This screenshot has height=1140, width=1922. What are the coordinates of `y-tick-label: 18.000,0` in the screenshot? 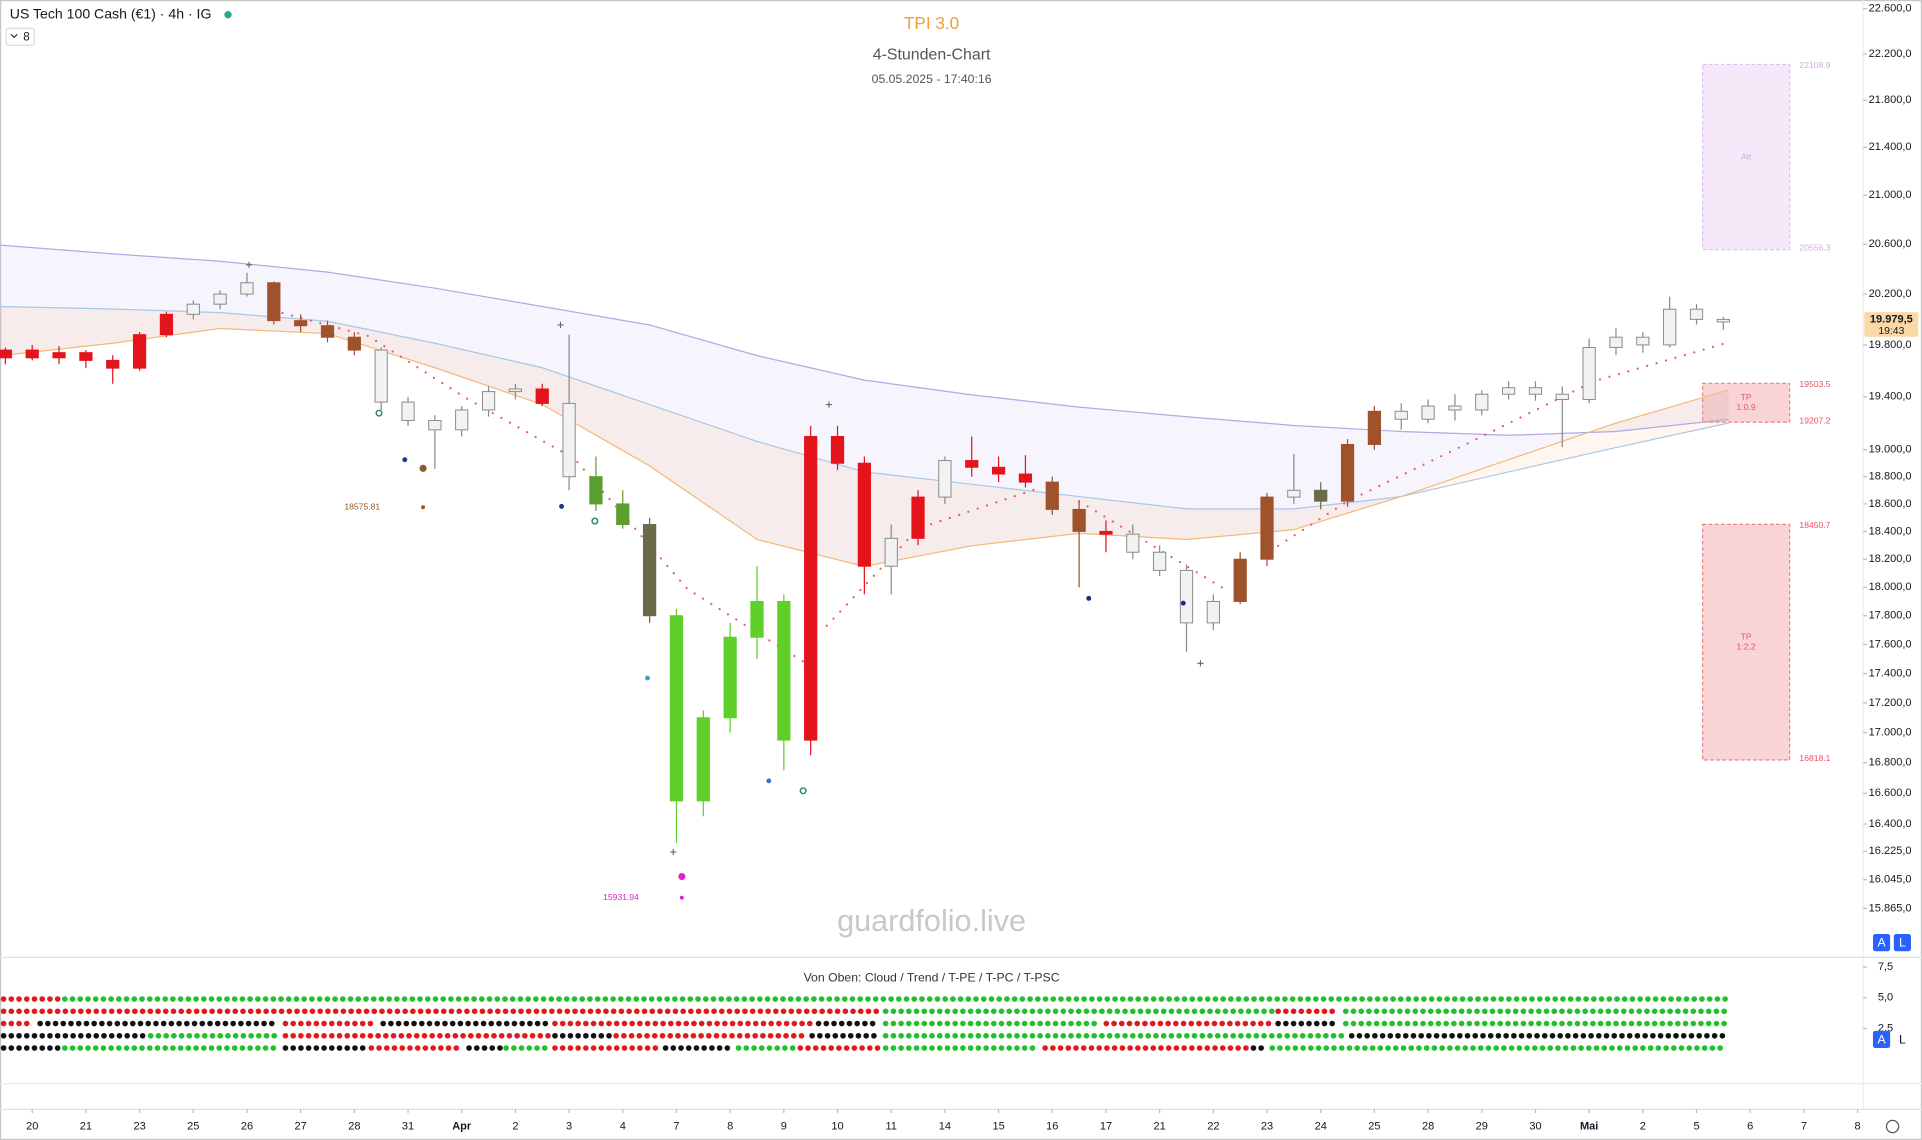 It's located at (1890, 587).